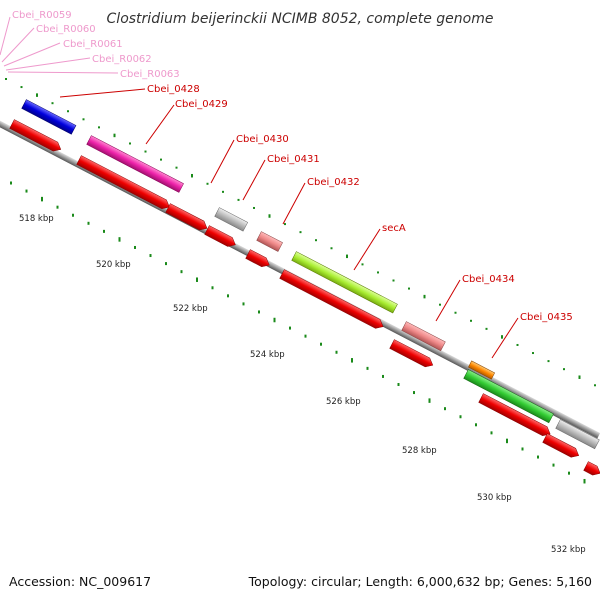  I want to click on gene-block-cbei-0435-lower, so click(508, 396).